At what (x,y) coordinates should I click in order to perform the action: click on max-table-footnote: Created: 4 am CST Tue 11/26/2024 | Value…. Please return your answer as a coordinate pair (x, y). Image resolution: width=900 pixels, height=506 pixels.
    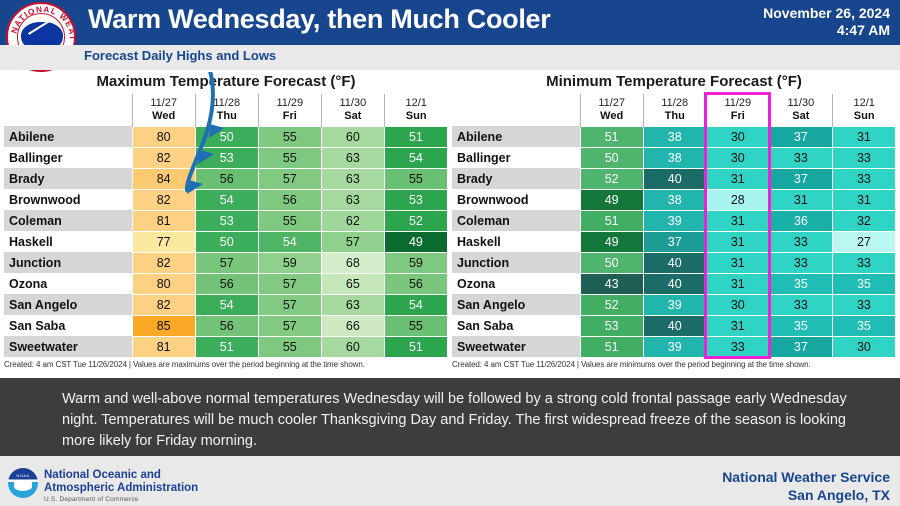
    Looking at the image, I should click on (184, 364).